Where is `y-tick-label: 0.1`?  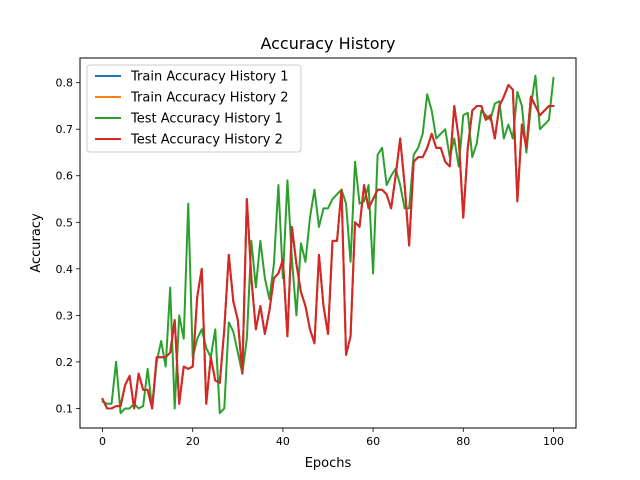 y-tick-label: 0.1 is located at coordinates (65, 408).